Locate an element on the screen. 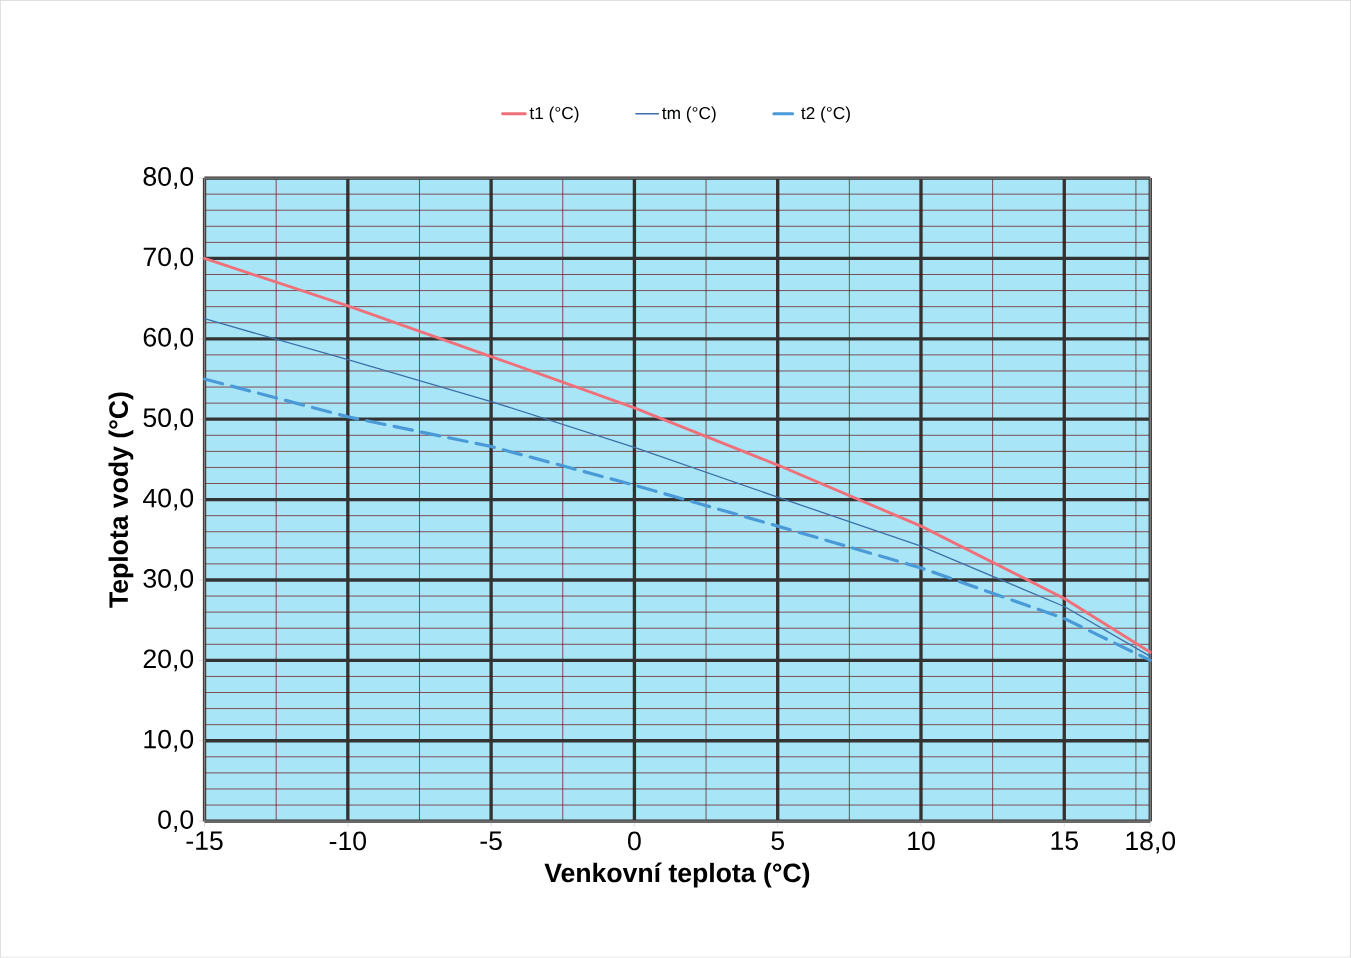 The width and height of the screenshot is (1351, 958). y-tick-label: 80,0 is located at coordinates (168, 178).